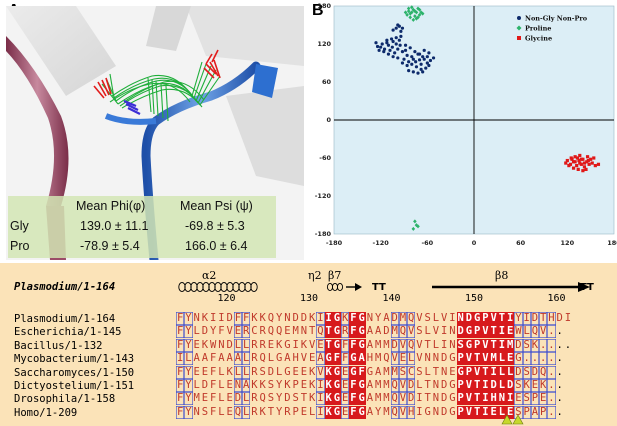  I want to click on helix-coil-glyph, so click(218, 287).